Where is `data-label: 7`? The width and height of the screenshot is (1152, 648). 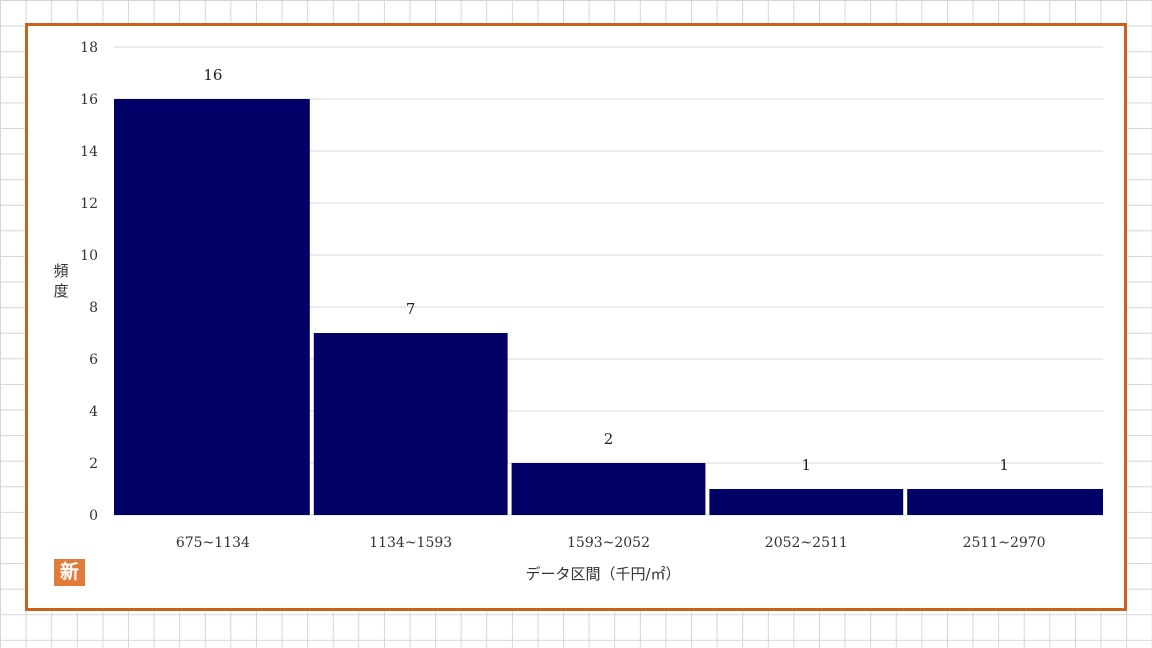
data-label: 7 is located at coordinates (411, 309).